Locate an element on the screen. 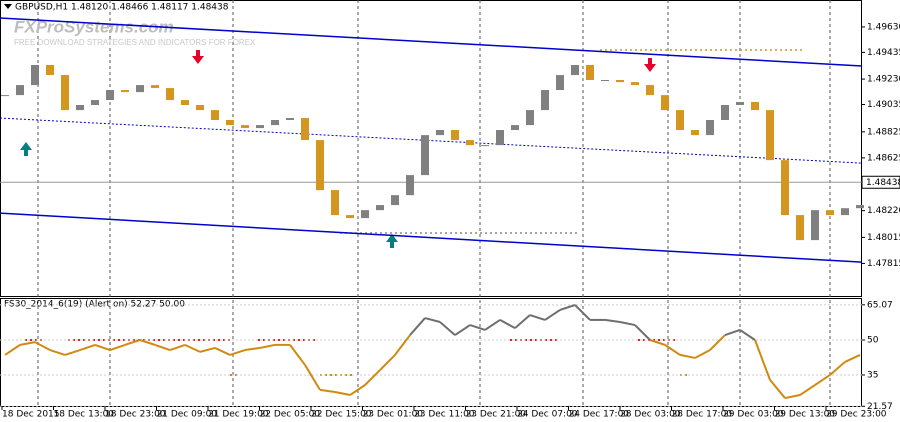 This screenshot has height=422, width=900. trend-line is located at coordinates (431, 140).